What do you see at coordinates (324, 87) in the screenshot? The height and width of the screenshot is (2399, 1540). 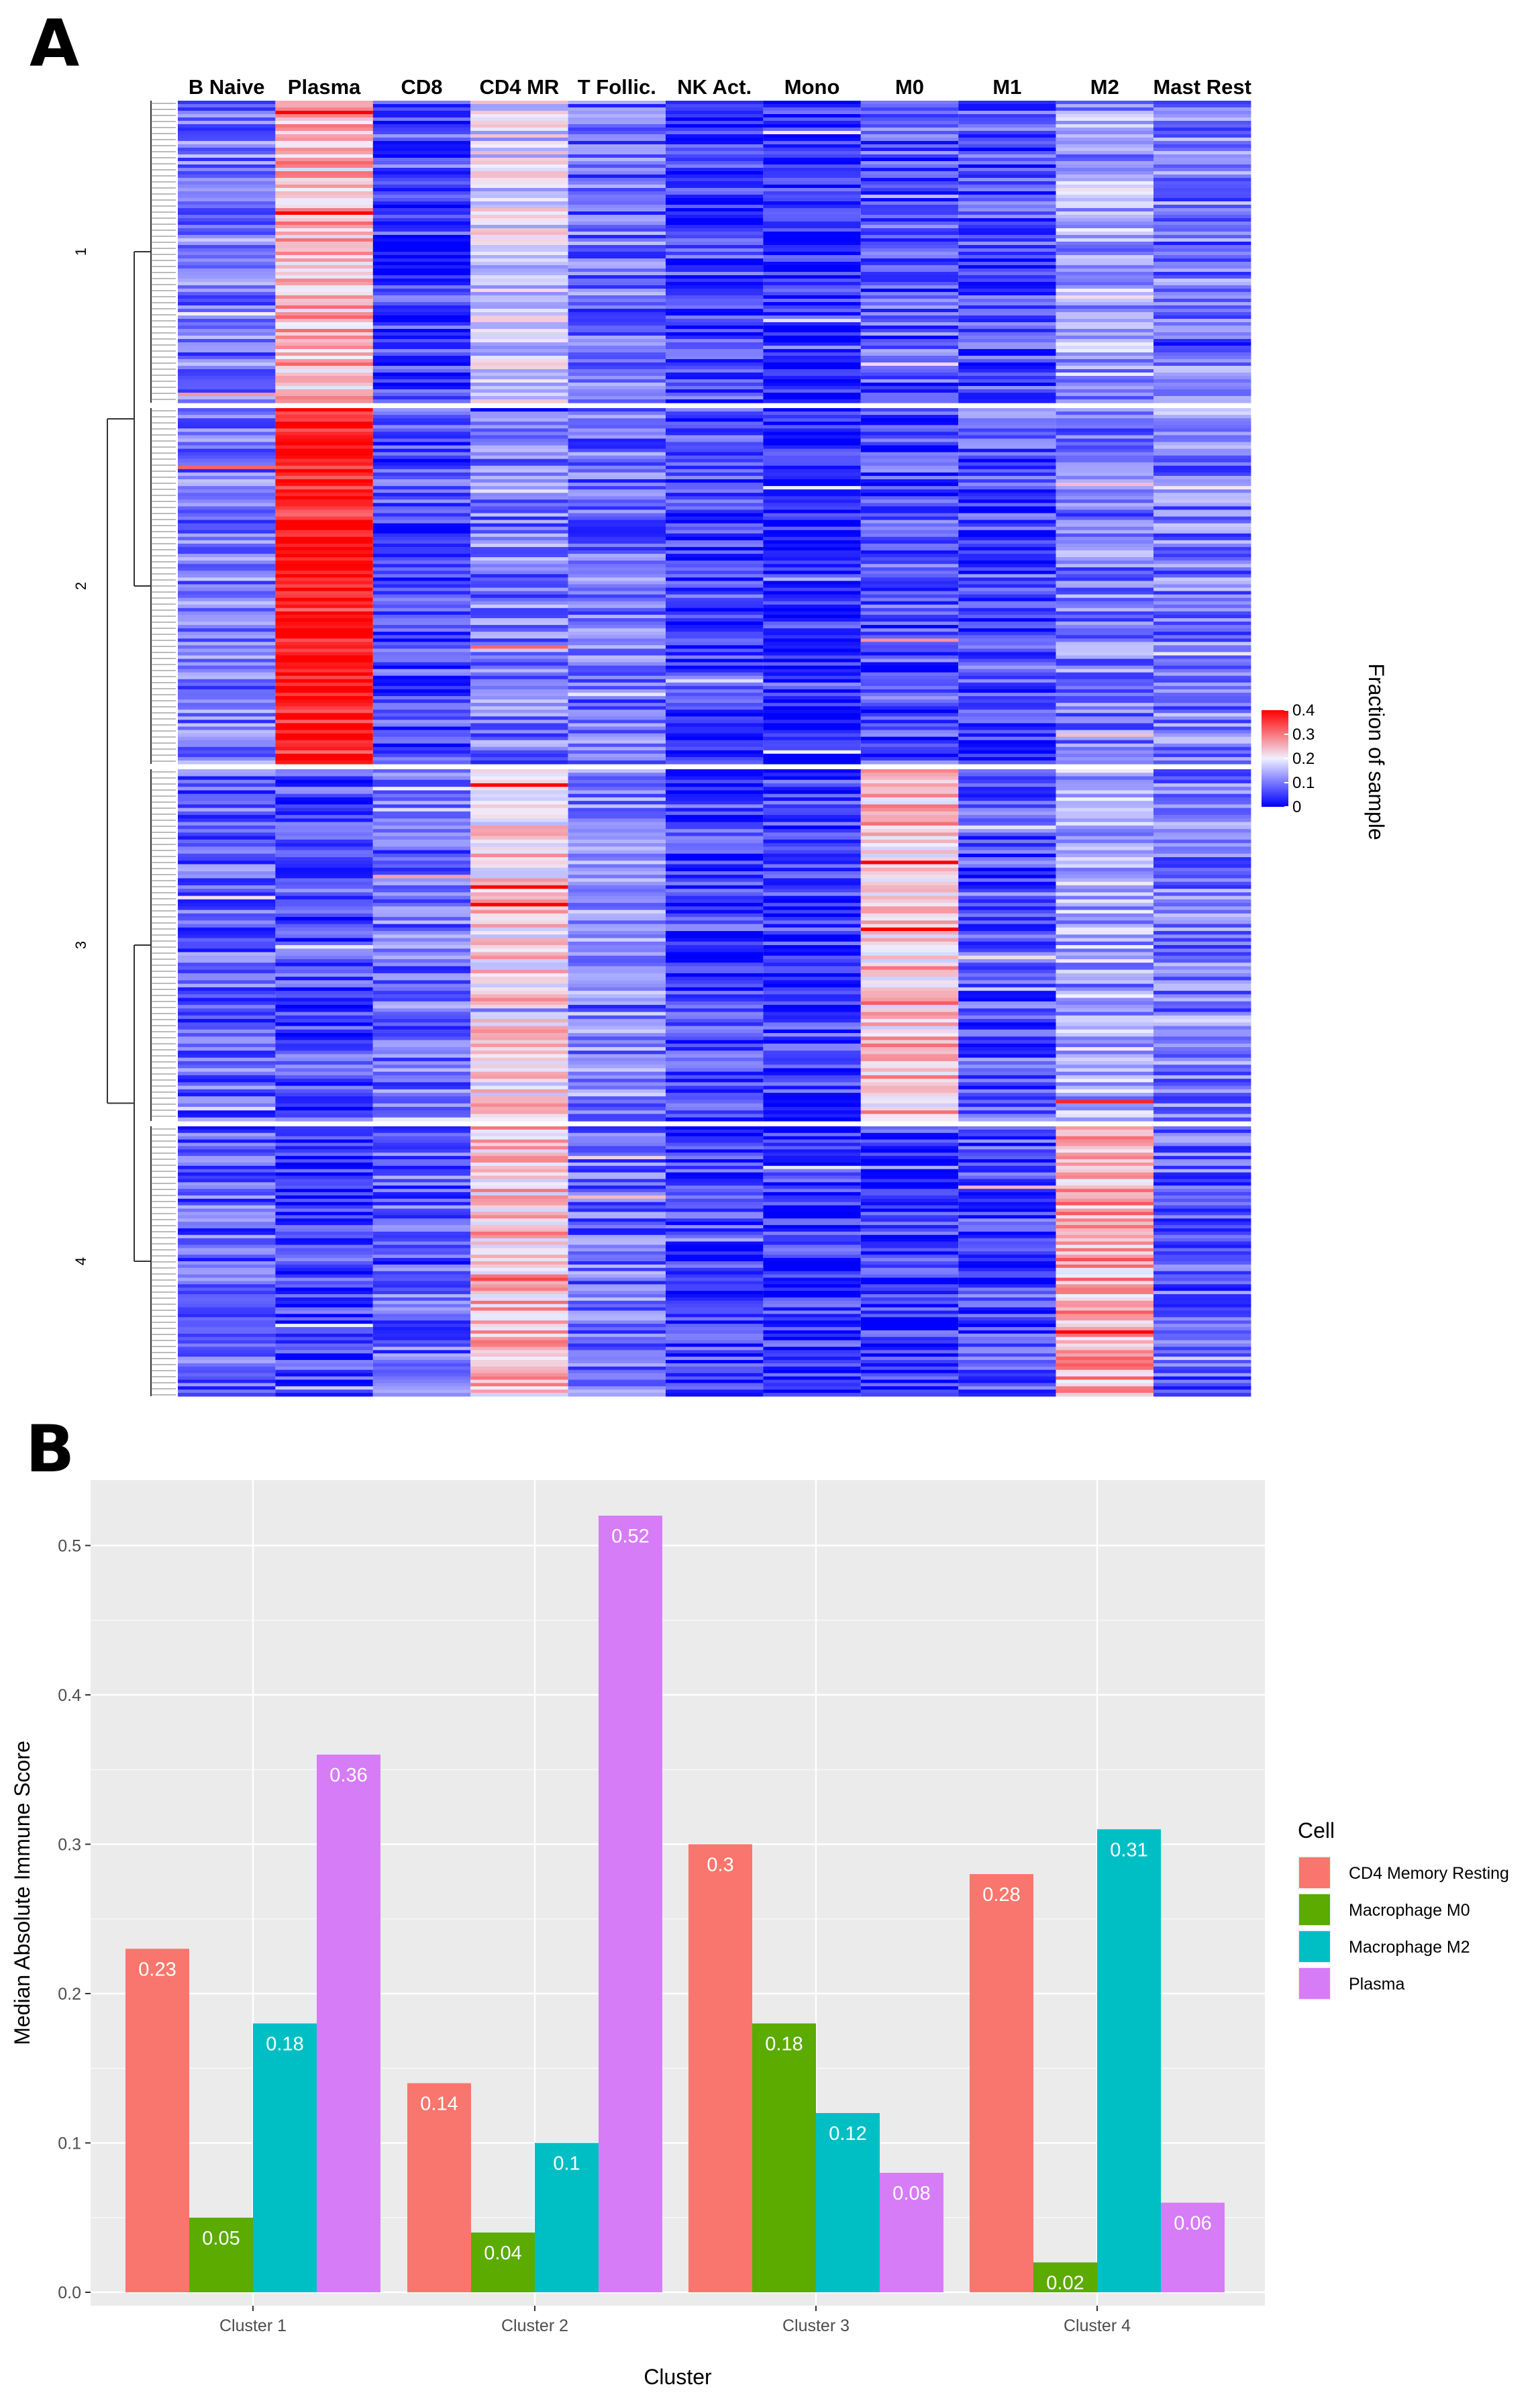 I see `column-label: Plasma` at bounding box center [324, 87].